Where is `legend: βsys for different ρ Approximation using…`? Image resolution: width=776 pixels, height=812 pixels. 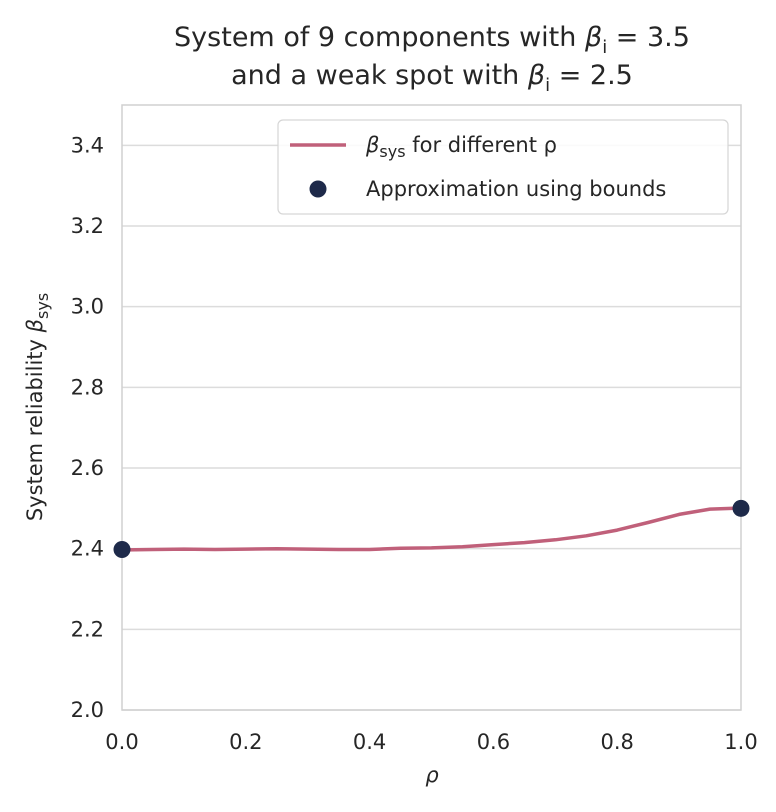 legend: βsys for different ρ Approximation using… is located at coordinates (503, 167).